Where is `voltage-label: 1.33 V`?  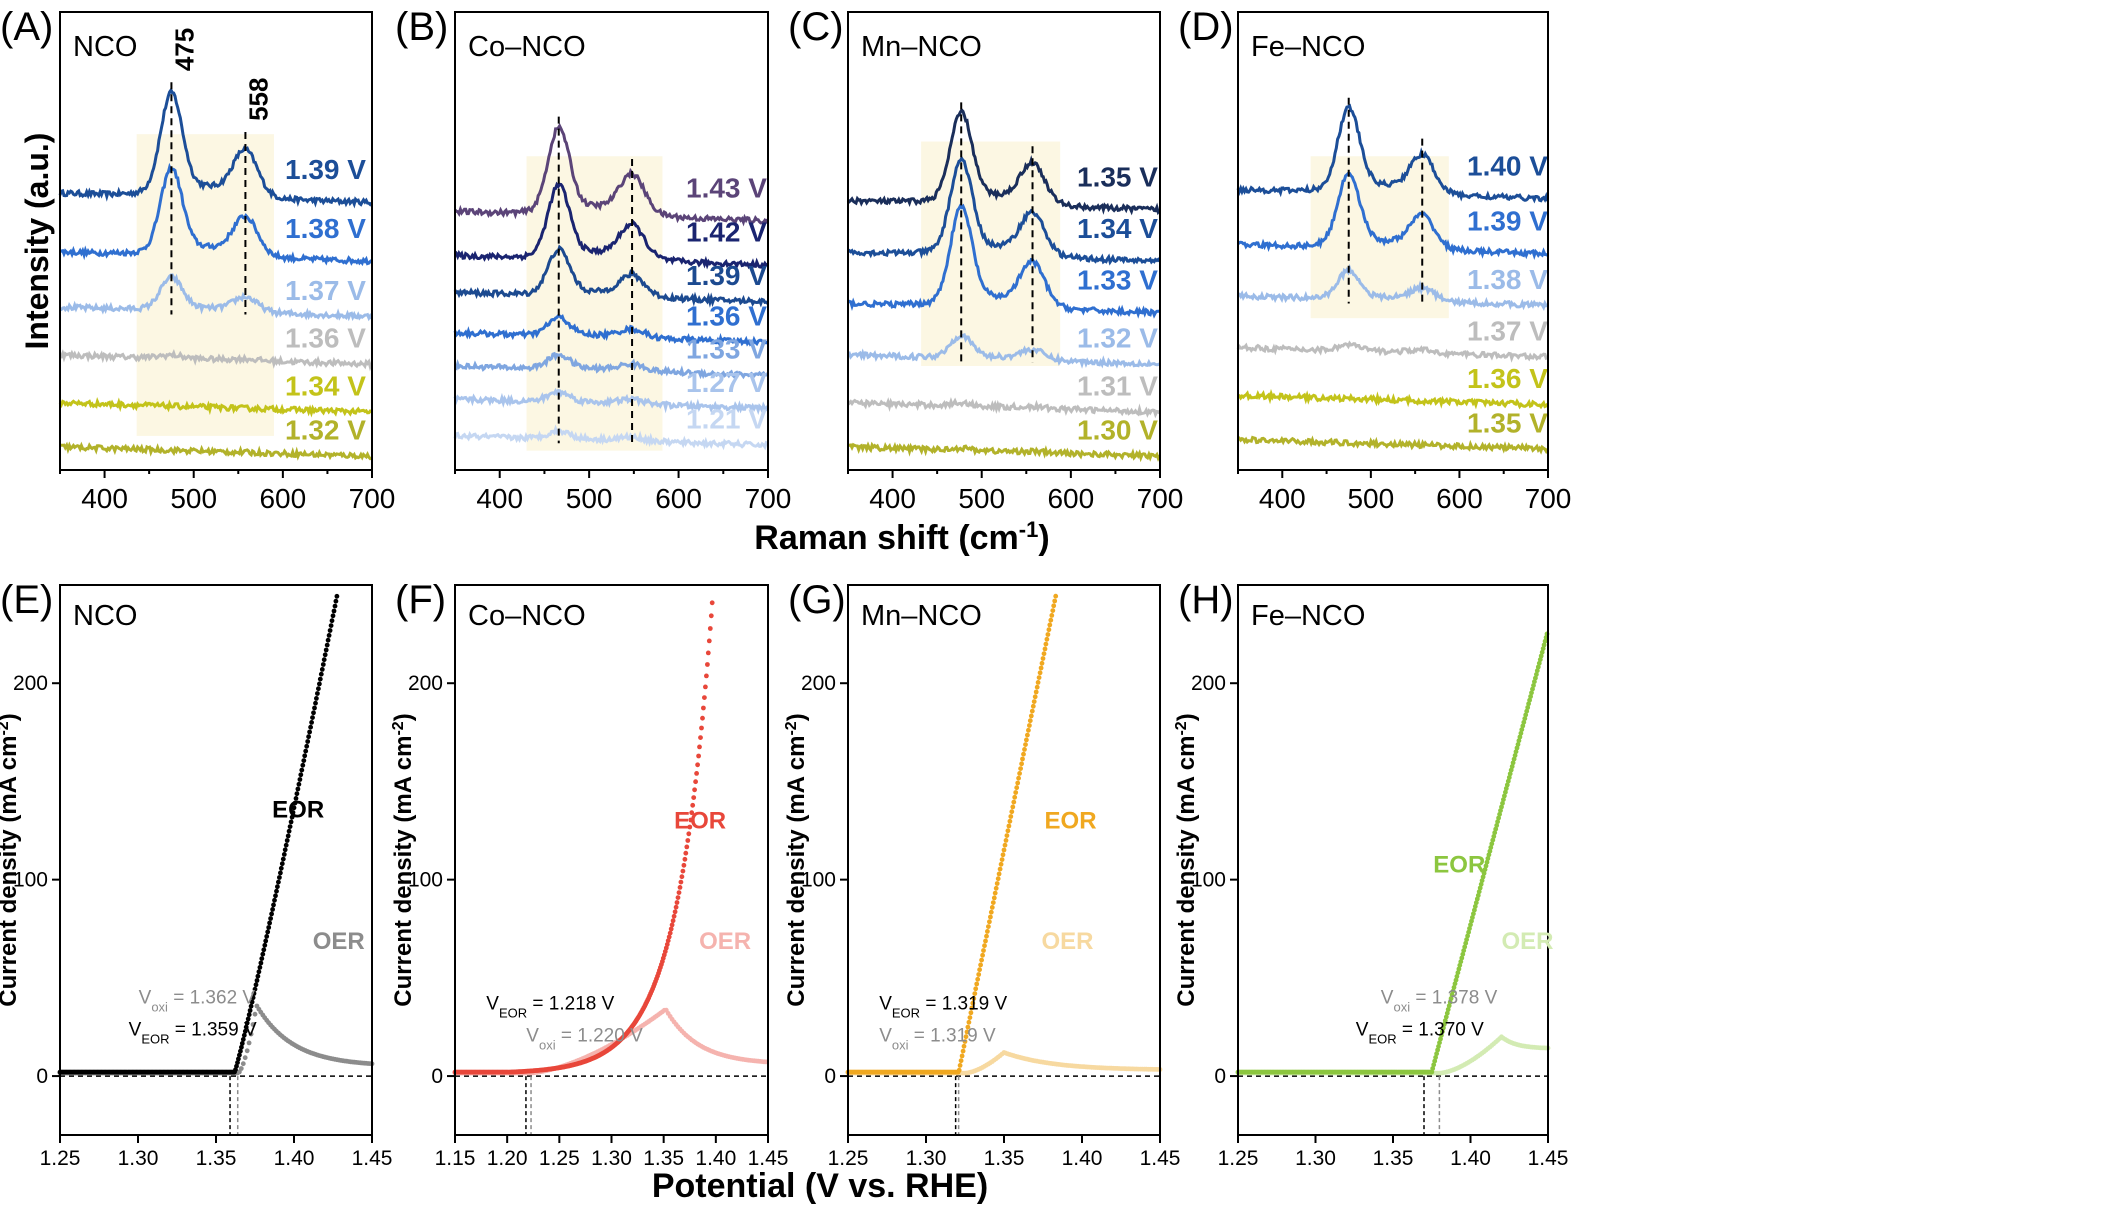 voltage-label: 1.33 V is located at coordinates (1117, 280).